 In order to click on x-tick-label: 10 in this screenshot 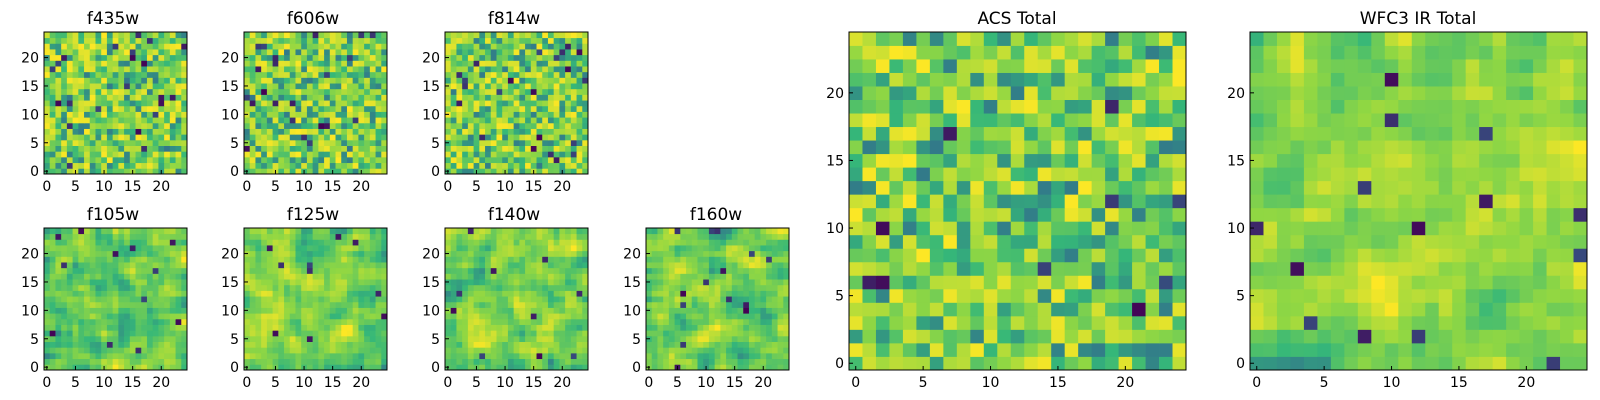, I will do `click(304, 383)`.